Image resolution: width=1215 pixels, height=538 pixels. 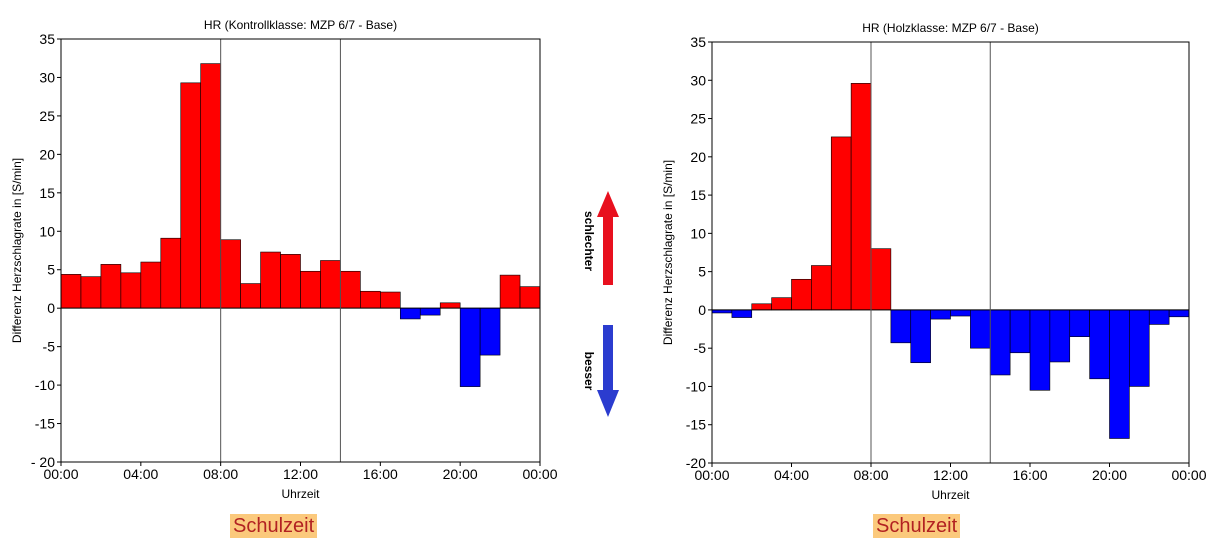 What do you see at coordinates (608, 238) in the screenshot?
I see `arrow-up-icon` at bounding box center [608, 238].